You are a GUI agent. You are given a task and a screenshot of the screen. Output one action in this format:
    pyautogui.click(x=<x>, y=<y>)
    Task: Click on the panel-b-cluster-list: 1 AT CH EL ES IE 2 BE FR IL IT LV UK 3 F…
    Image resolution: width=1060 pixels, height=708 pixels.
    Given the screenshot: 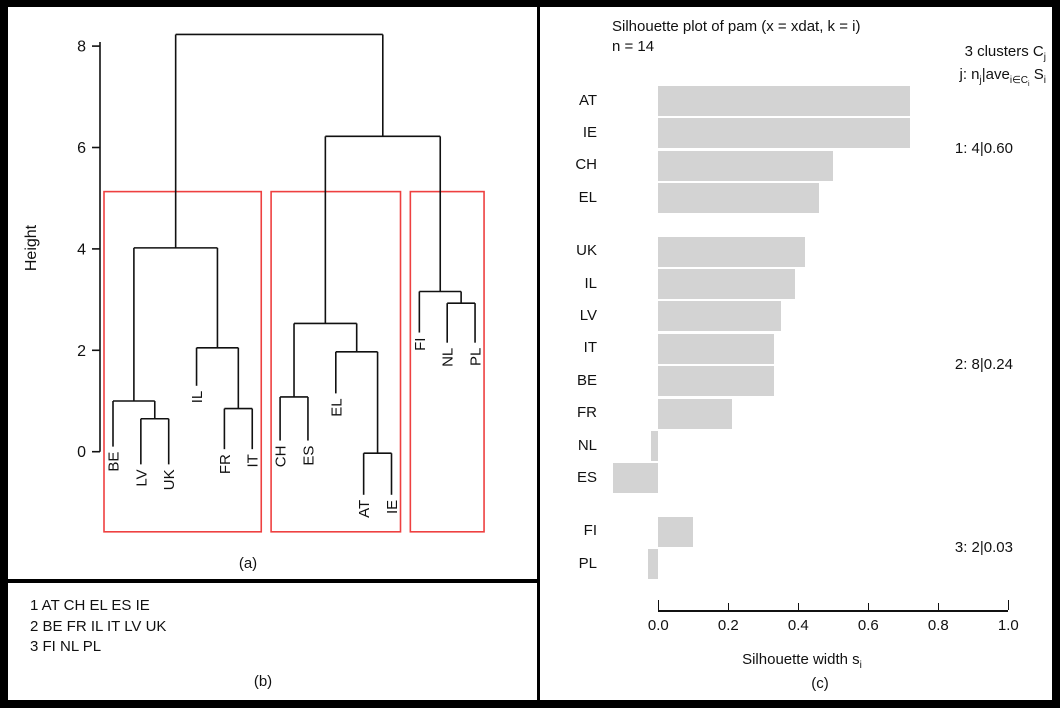 What is the action you would take?
    pyautogui.click(x=272, y=641)
    